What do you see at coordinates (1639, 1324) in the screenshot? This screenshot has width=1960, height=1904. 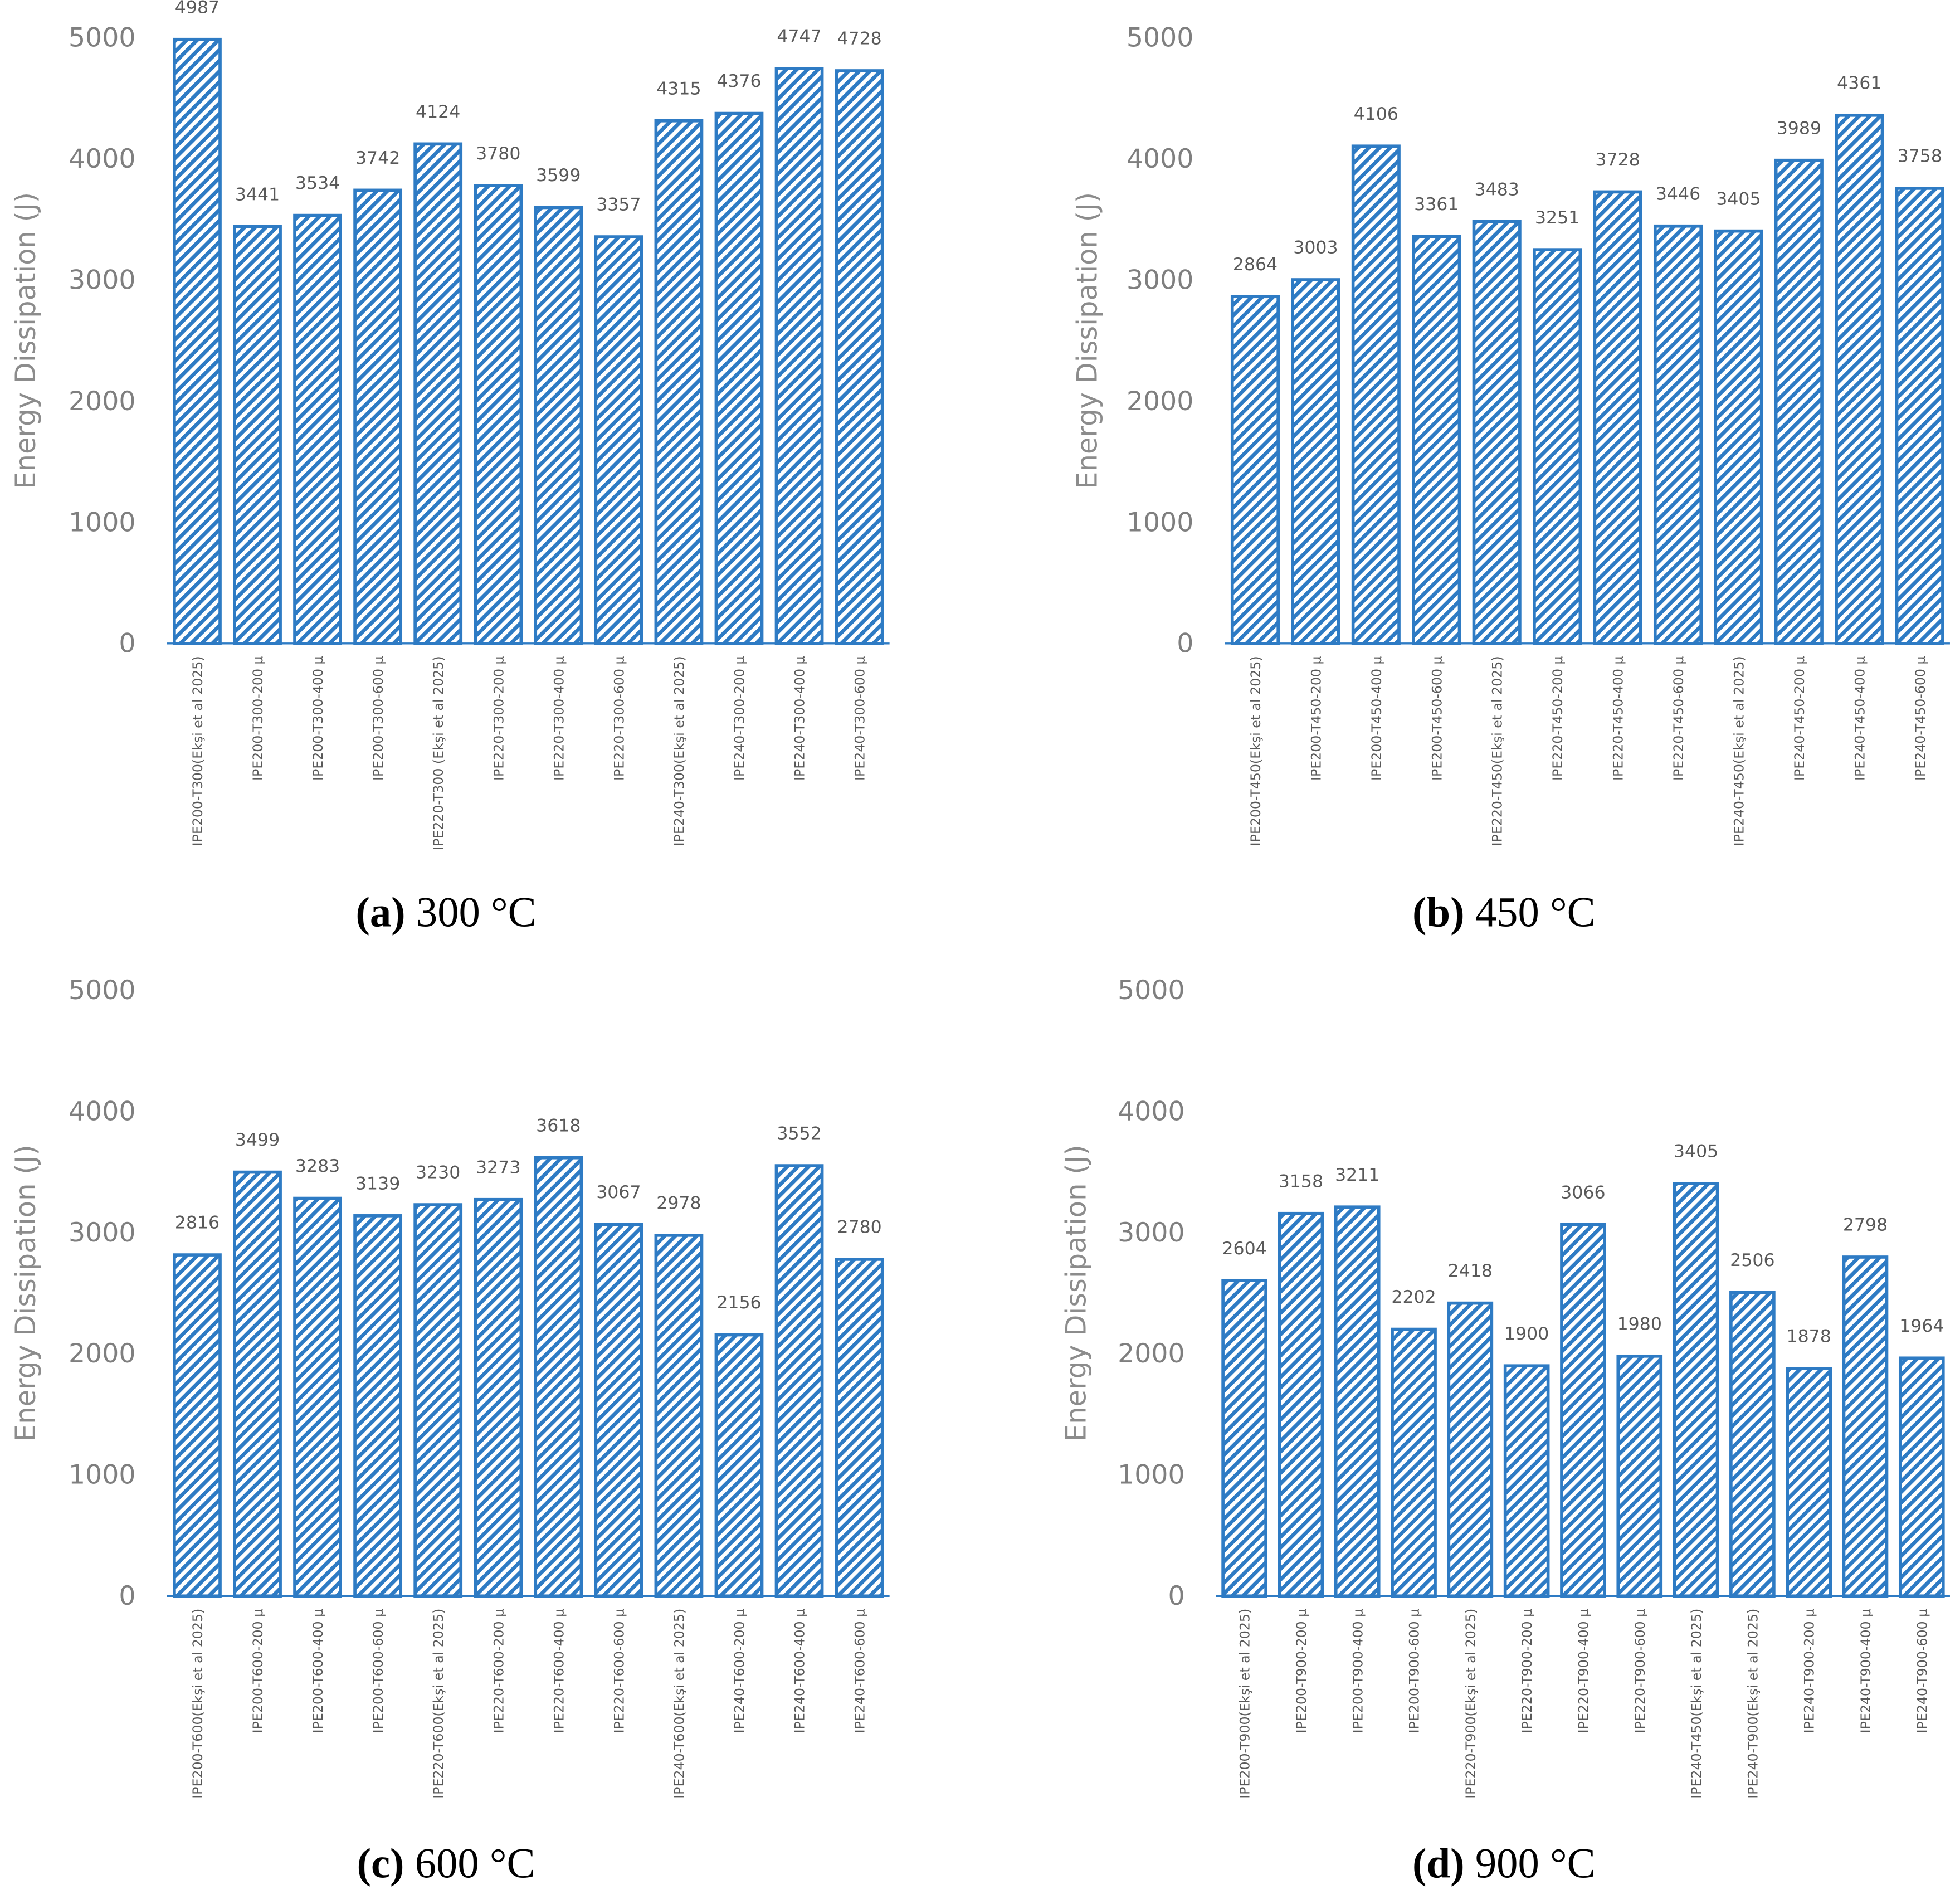 I see `value-label: 1980` at bounding box center [1639, 1324].